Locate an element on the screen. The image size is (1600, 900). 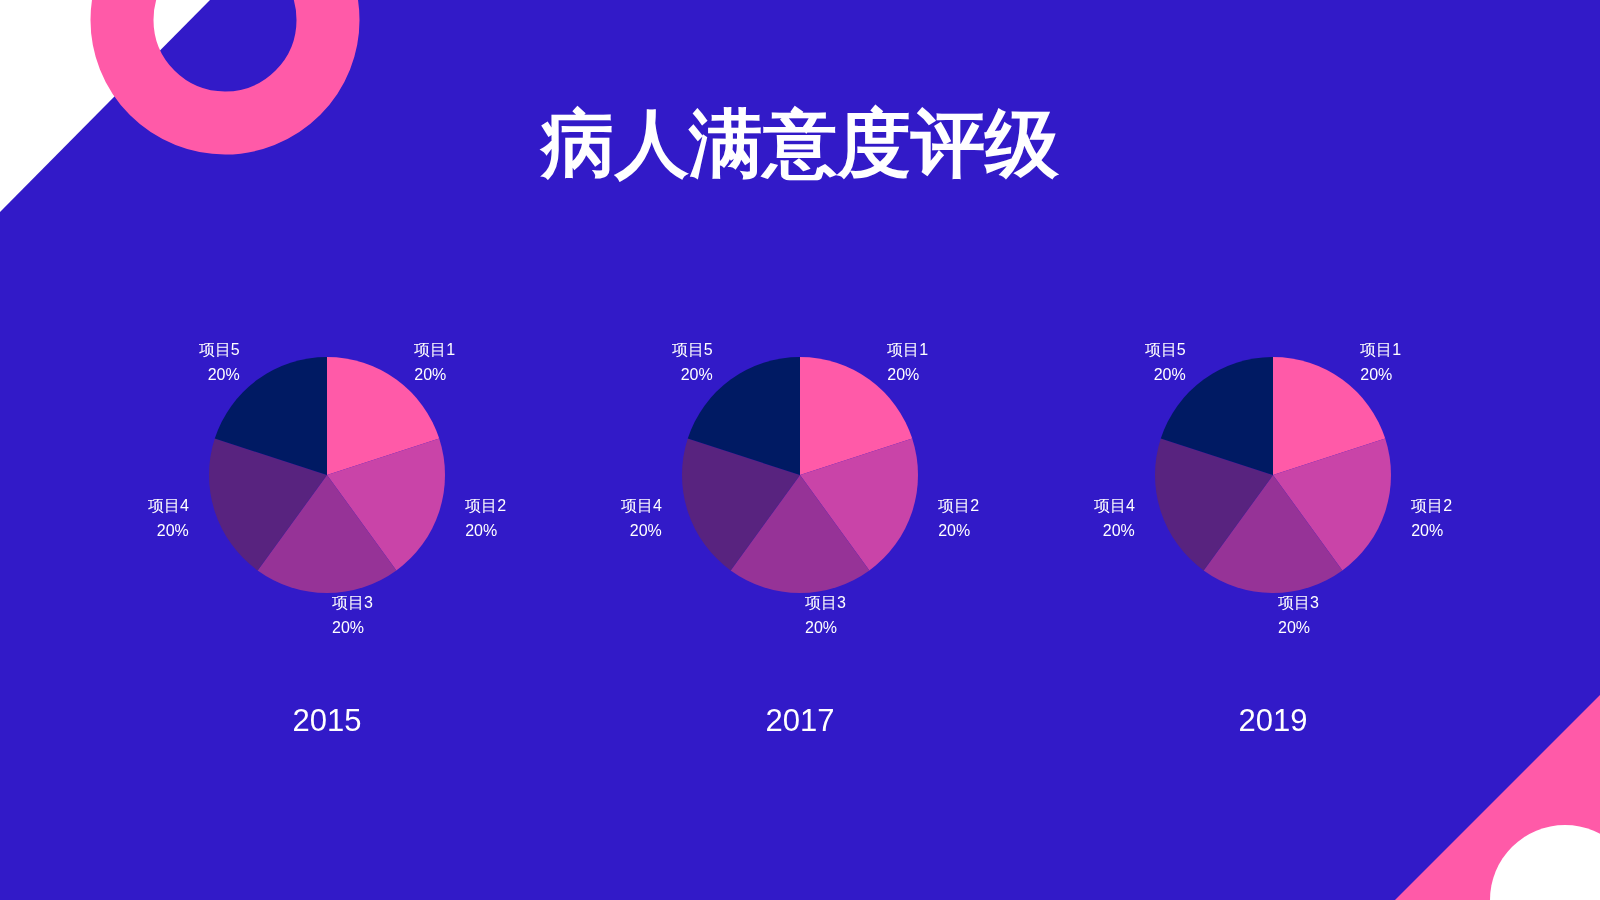
text: 病人满意度评级 is located at coordinates (799, 143).